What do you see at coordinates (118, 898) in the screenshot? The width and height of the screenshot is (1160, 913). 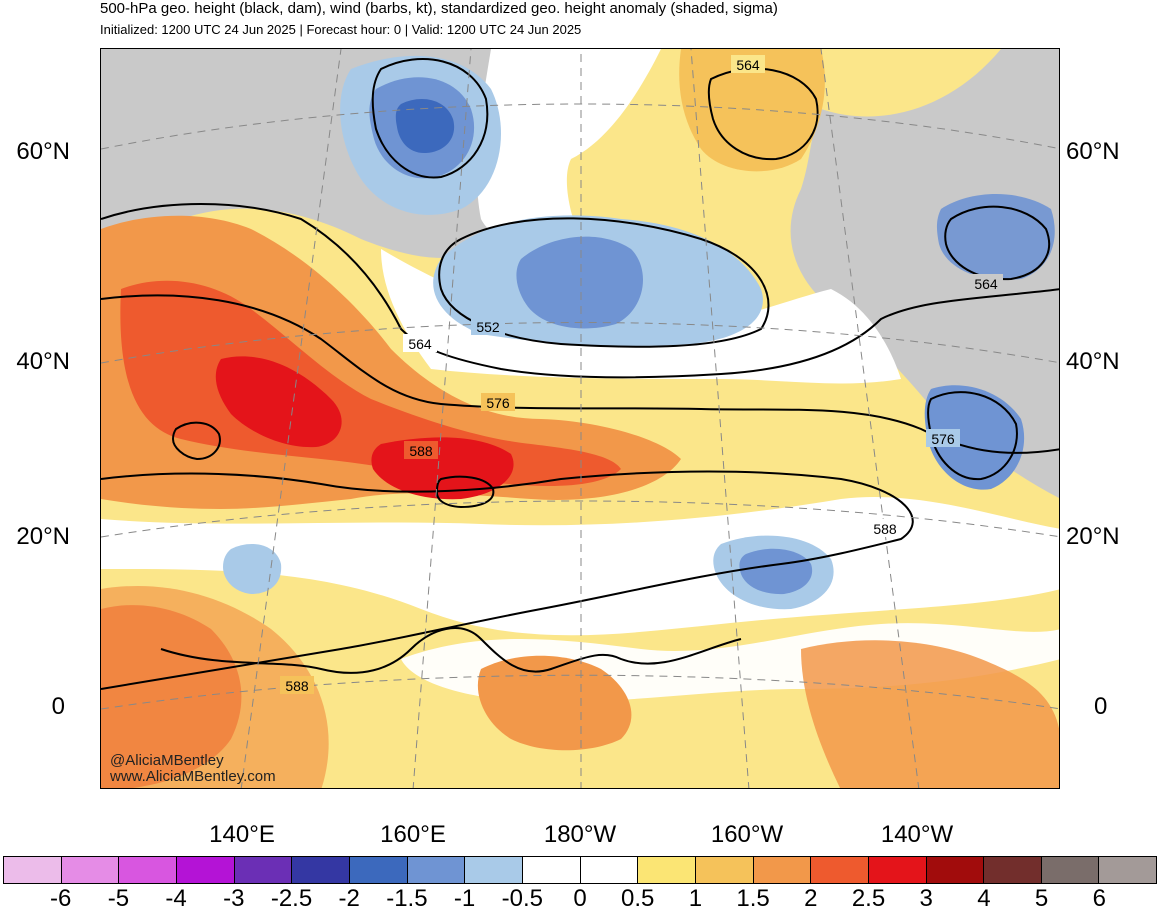 I see `colorbar-label: -5` at bounding box center [118, 898].